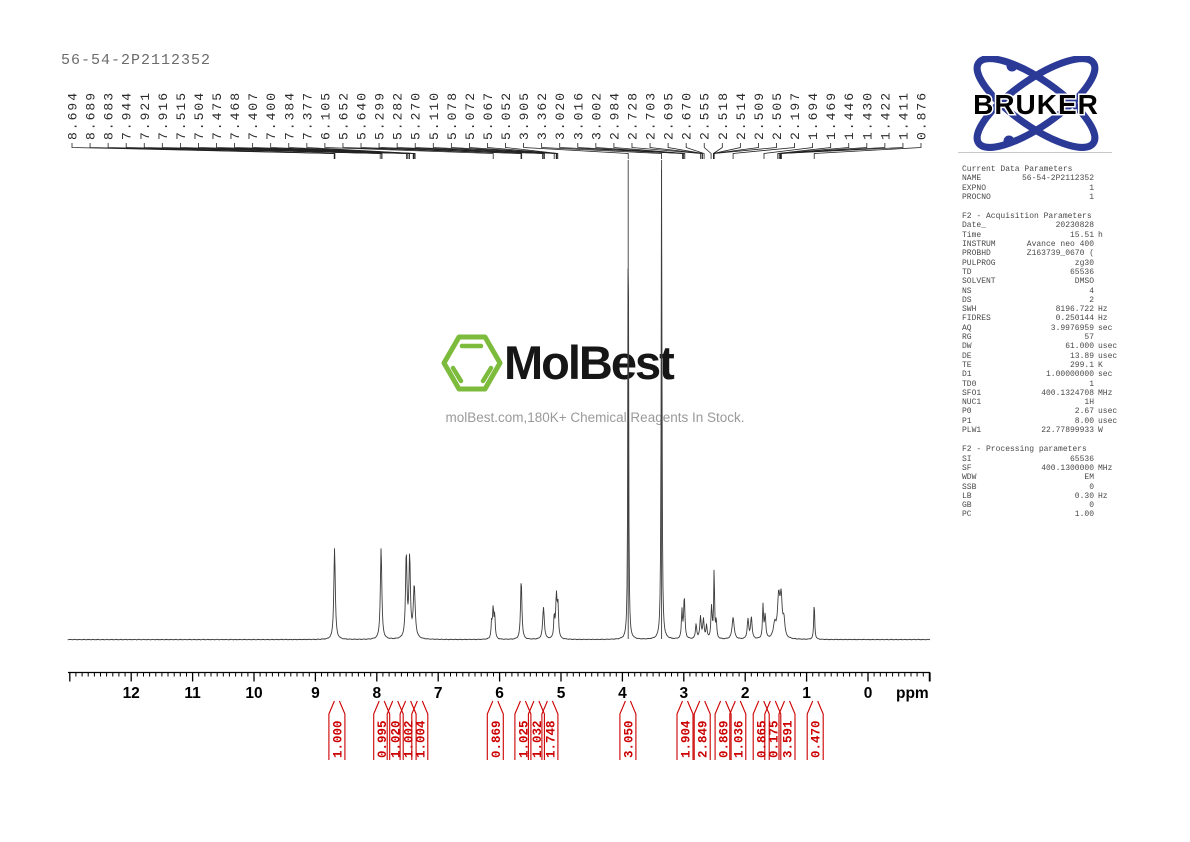 This screenshot has width=1190, height=842. I want to click on parameter-value: 22.77899933, so click(1067, 431).